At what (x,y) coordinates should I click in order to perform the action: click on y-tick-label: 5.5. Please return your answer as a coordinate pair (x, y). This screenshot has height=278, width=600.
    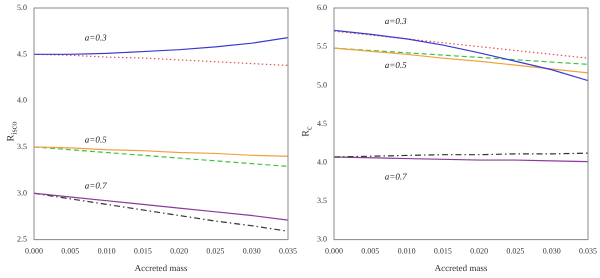
    Looking at the image, I should click on (322, 46).